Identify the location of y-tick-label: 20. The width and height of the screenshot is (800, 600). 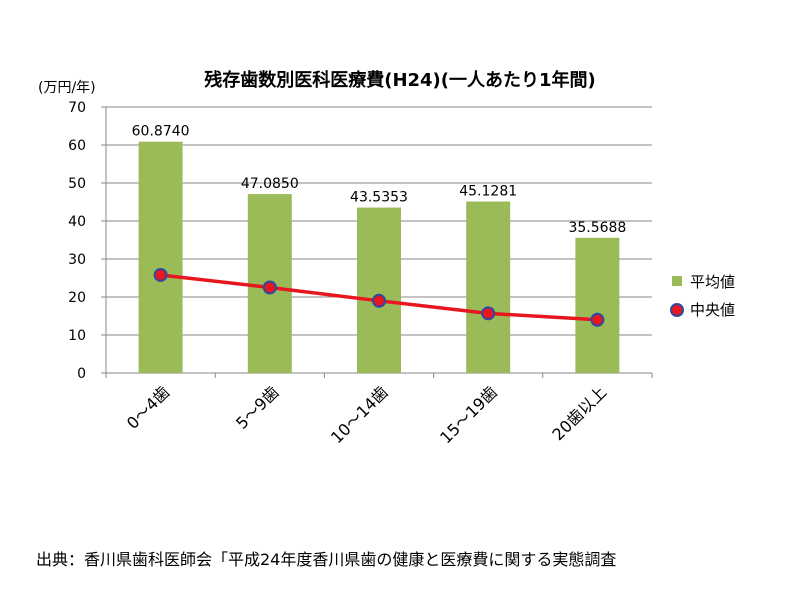
(77, 298).